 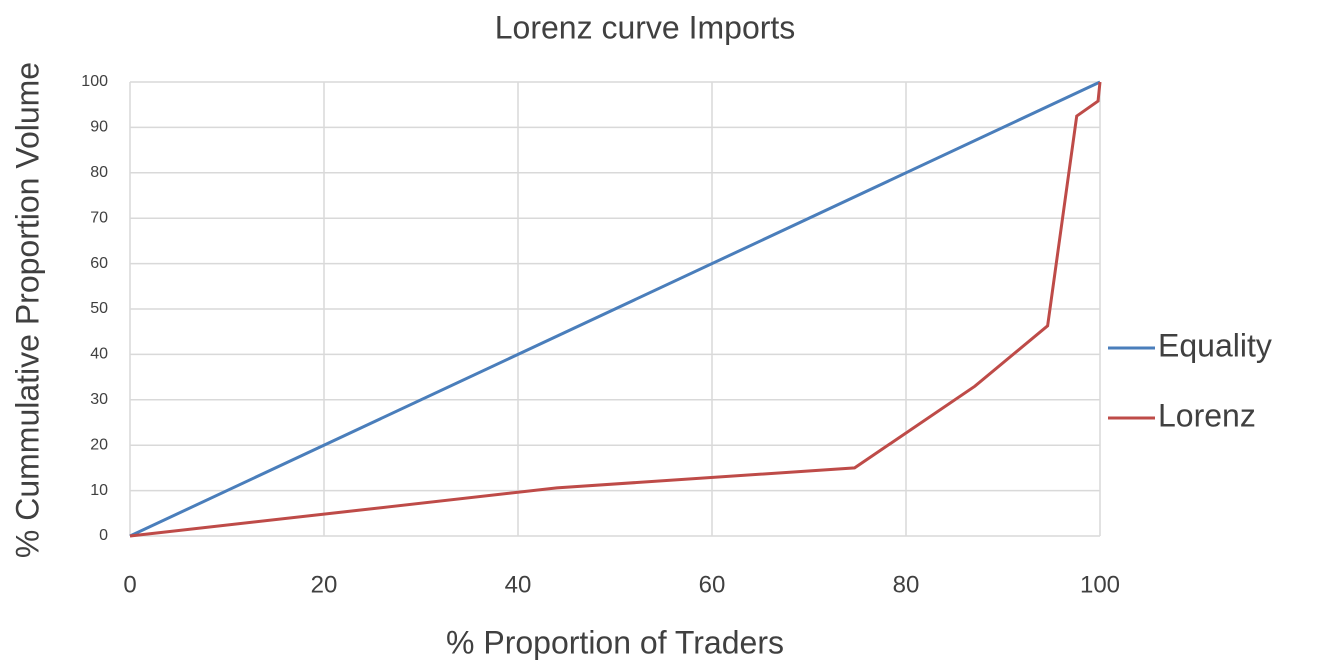 What do you see at coordinates (27, 310) in the screenshot?
I see `y-axis-title: % Cummulative Proportion Volume` at bounding box center [27, 310].